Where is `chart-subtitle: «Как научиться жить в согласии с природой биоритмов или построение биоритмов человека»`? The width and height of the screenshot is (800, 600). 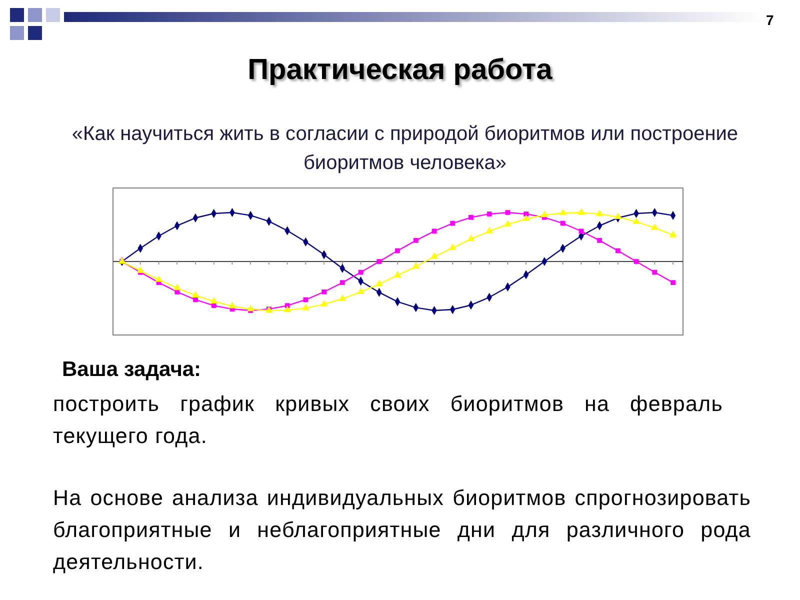 chart-subtitle: «Как научиться жить в согласии с природой биоритмов или построение биоритмов человека» is located at coordinates (405, 149).